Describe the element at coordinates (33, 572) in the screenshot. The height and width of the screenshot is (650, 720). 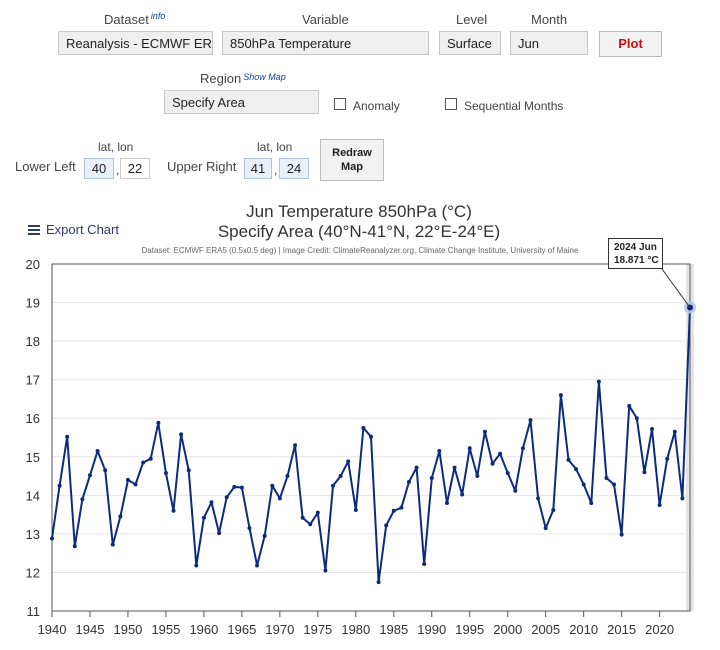
I see `y-tick-label: 12` at that location.